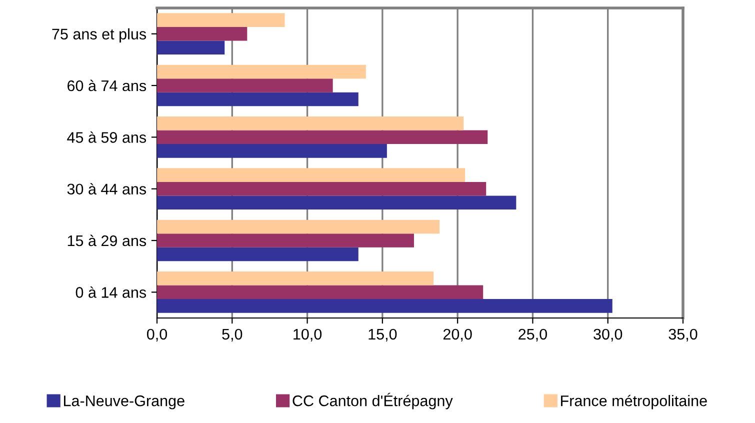 The image size is (755, 423). Describe the element at coordinates (111, 292) in the screenshot. I see `y-tick-label: 0 à 14 ans` at that location.